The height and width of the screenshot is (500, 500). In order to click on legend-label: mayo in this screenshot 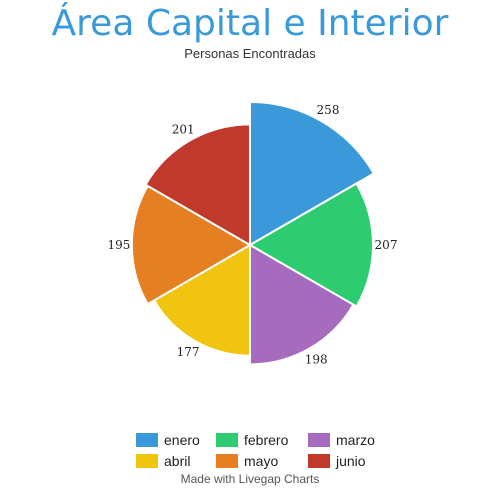, I will do `click(261, 461)`.